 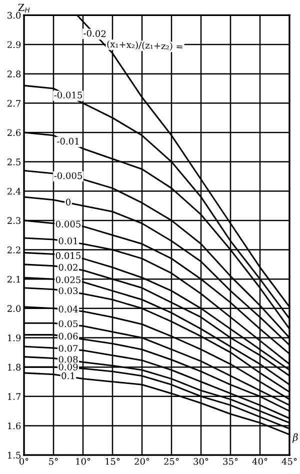 I want to click on y-tick-label: 2.1, so click(x=13, y=279).